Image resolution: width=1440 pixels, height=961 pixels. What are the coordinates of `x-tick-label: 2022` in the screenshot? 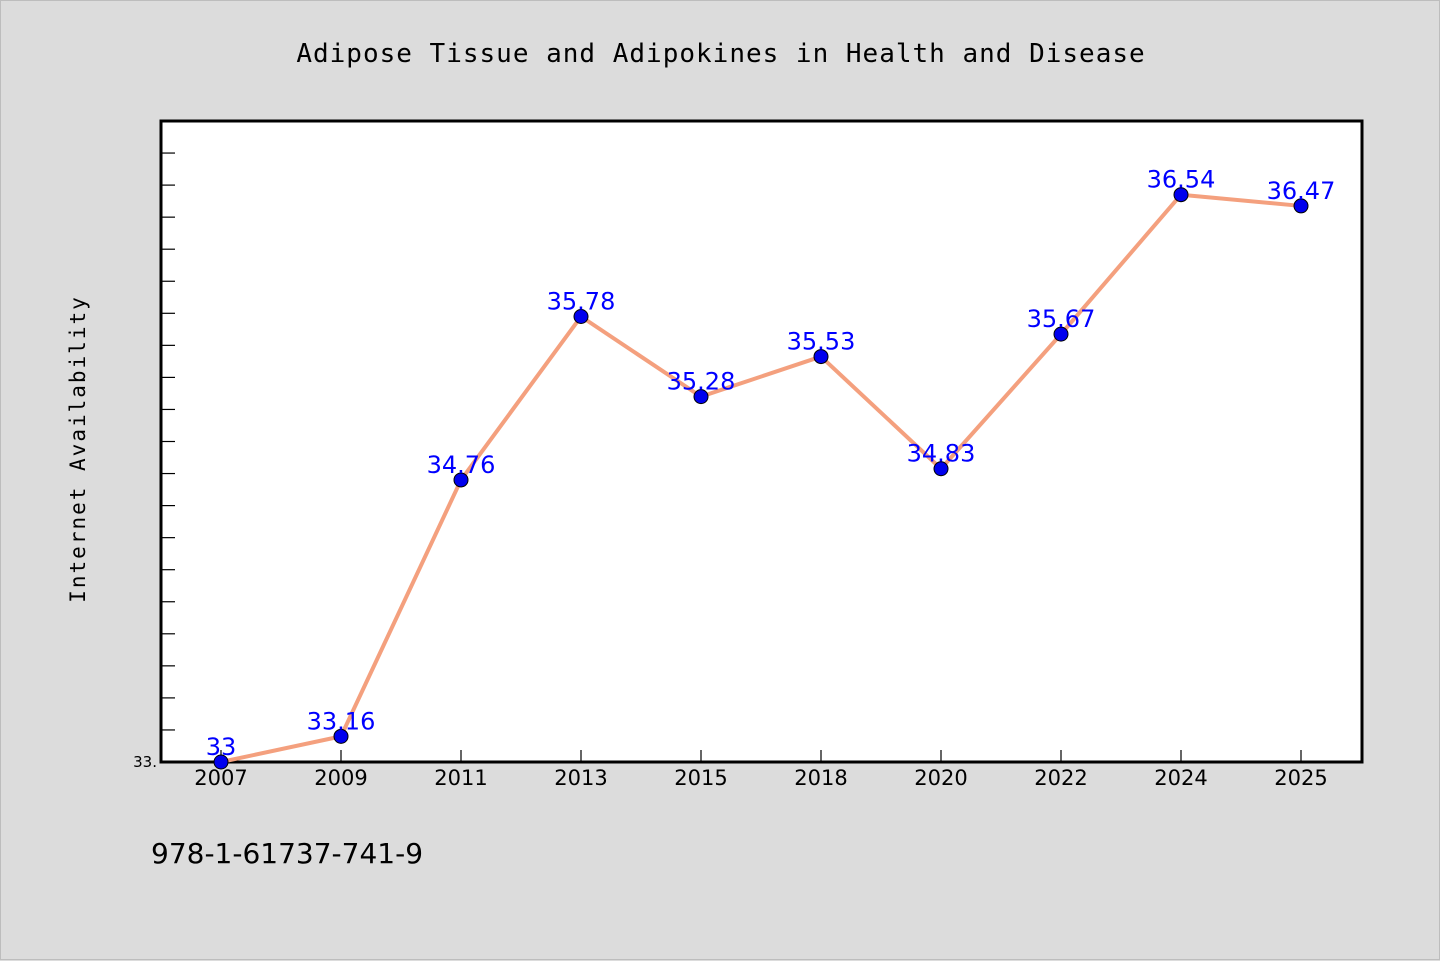 It's located at (1060, 778).